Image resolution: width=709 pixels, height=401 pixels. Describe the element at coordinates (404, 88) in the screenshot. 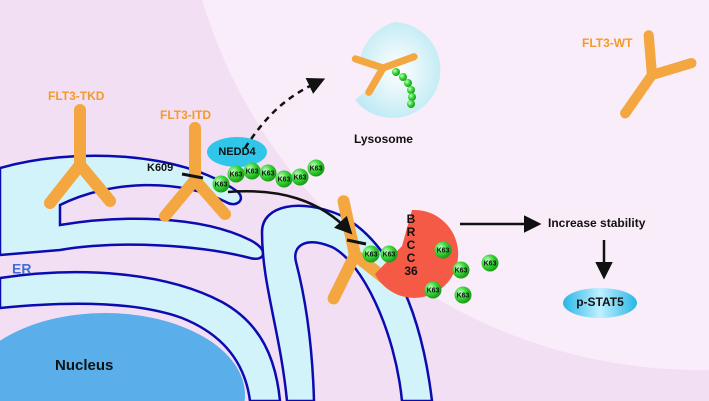

I see `lysosome-beads` at that location.